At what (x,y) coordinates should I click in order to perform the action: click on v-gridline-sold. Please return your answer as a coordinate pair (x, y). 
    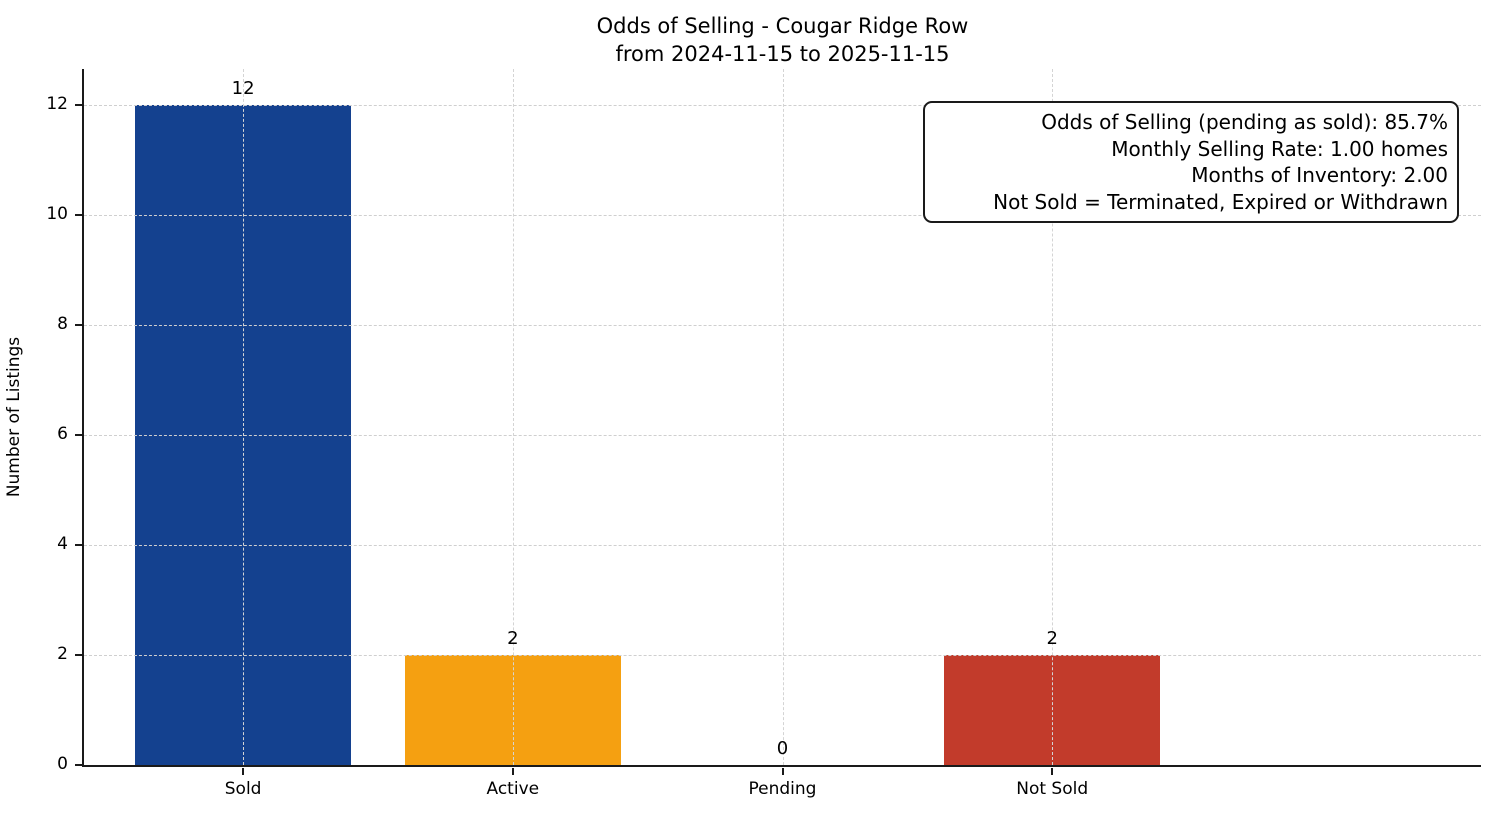
    Looking at the image, I should click on (244, 417).